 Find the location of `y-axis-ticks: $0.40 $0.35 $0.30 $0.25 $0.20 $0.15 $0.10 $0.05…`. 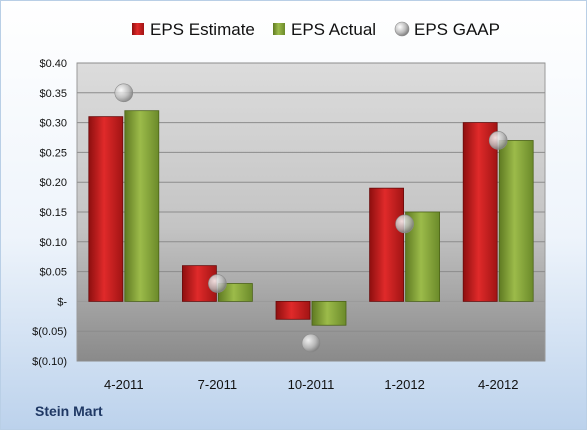

y-axis-ticks: $0.40 $0.35 $0.30 $0.25 $0.20 $0.15 $0.10 $0.05… is located at coordinates (49, 213).